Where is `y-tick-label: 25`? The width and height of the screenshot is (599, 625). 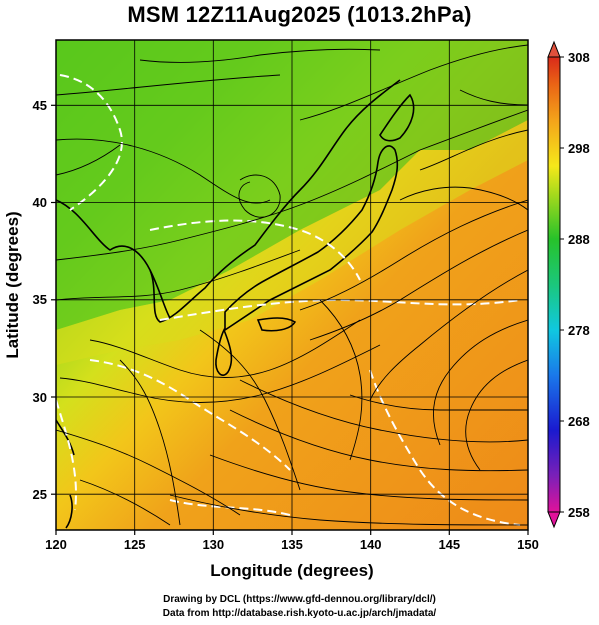
y-tick-label: 25 is located at coordinates (40, 494).